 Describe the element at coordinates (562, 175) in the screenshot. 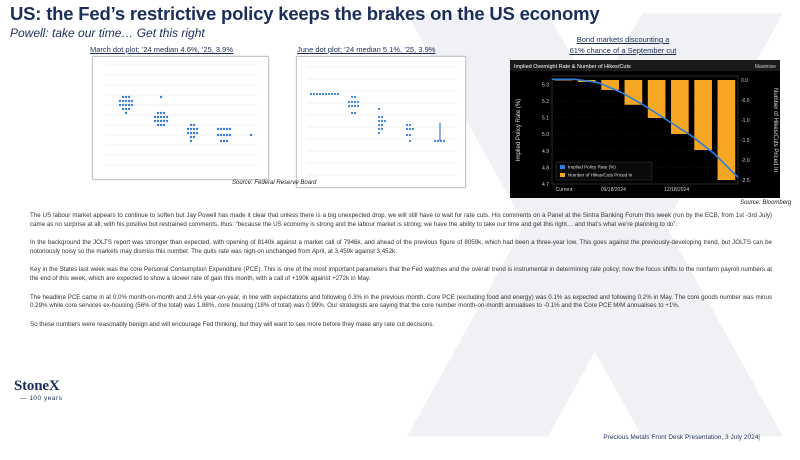

I see `legend-swatch-hikes` at that location.